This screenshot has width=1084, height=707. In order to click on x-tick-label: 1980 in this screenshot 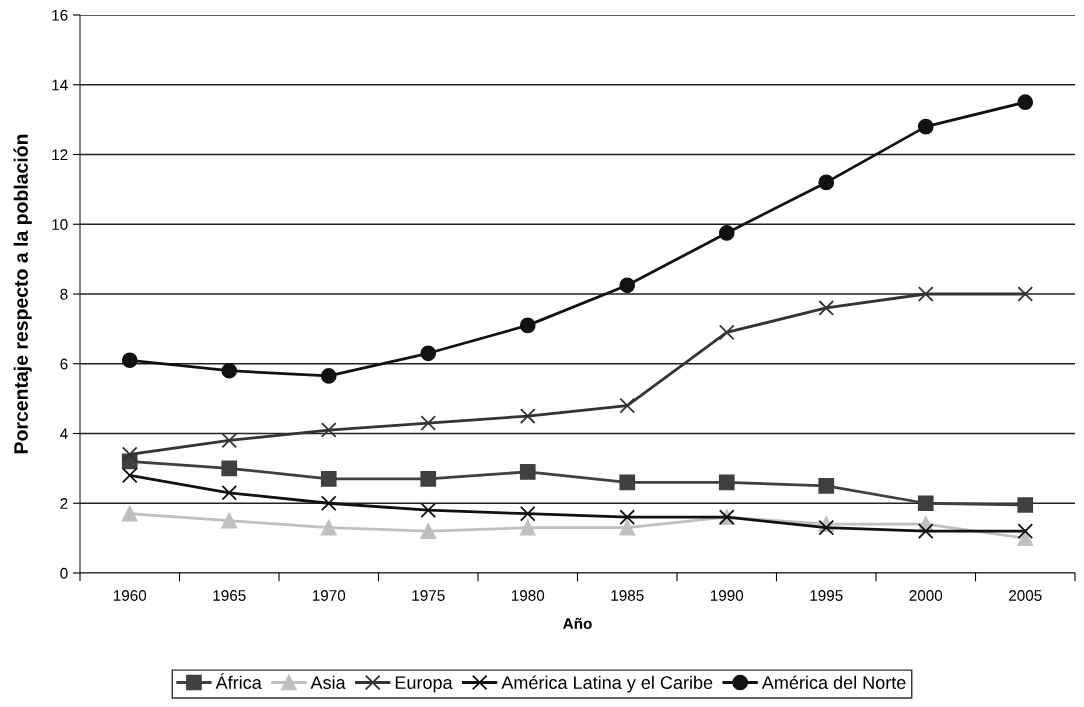, I will do `click(528, 595)`.